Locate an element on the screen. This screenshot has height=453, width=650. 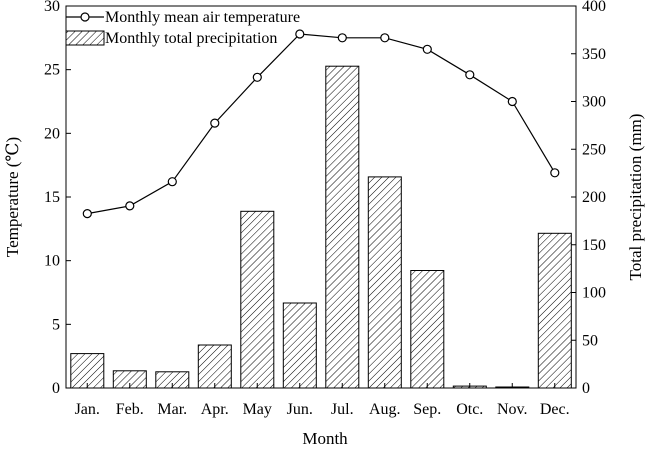
y-right-tick-label-4: 200 is located at coordinates (594, 197).